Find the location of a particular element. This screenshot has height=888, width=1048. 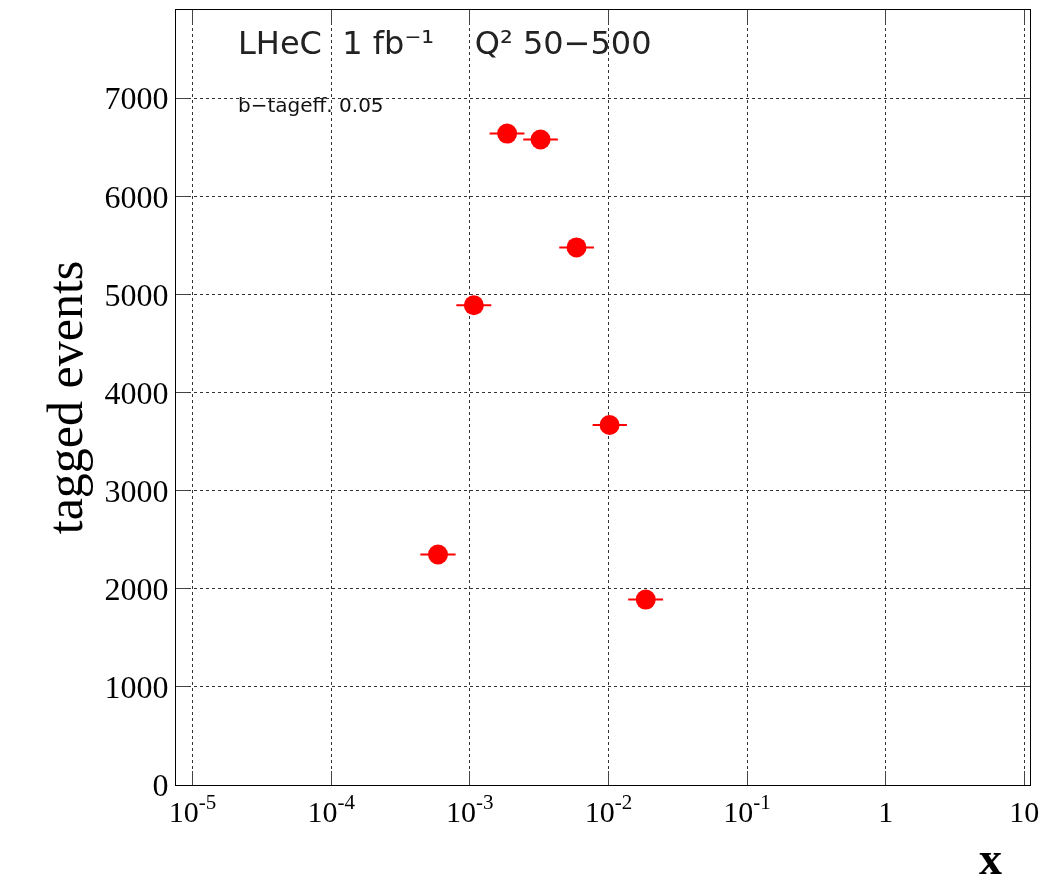

annotation: b−tageff. 0.05 is located at coordinates (311, 105).